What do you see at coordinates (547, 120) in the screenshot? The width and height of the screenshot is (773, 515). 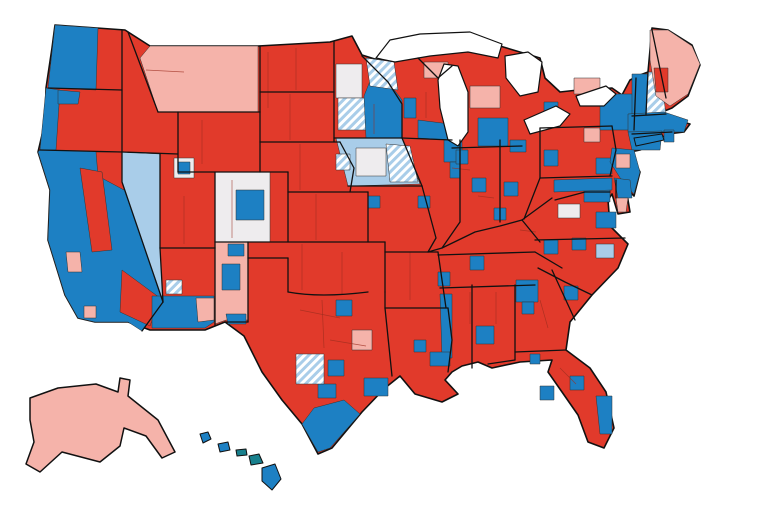 I see `lake-erie` at bounding box center [547, 120].